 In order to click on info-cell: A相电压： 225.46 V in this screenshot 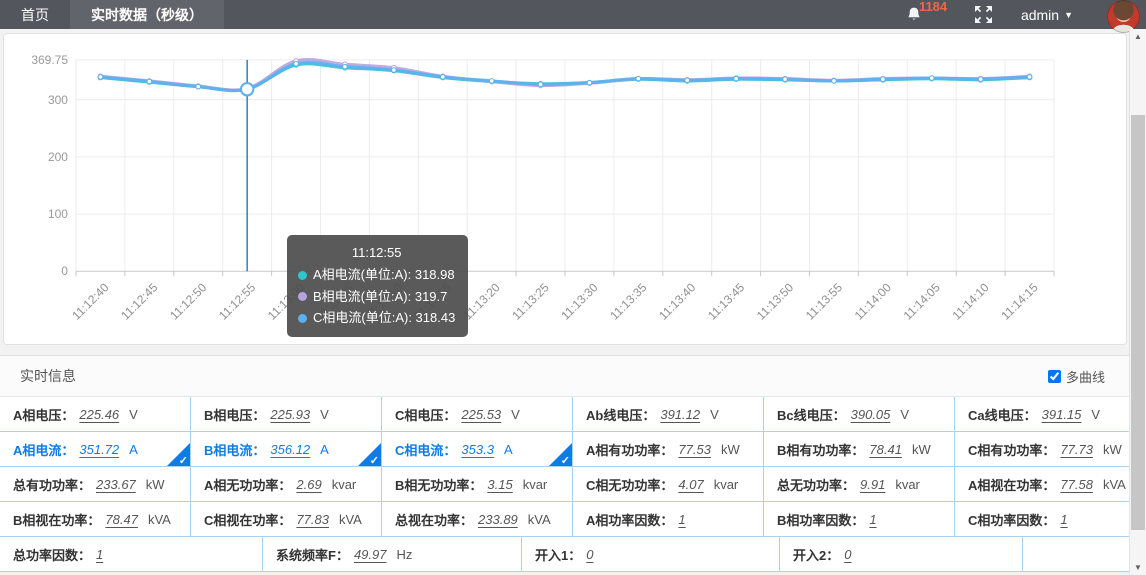, I will do `click(95, 414)`.